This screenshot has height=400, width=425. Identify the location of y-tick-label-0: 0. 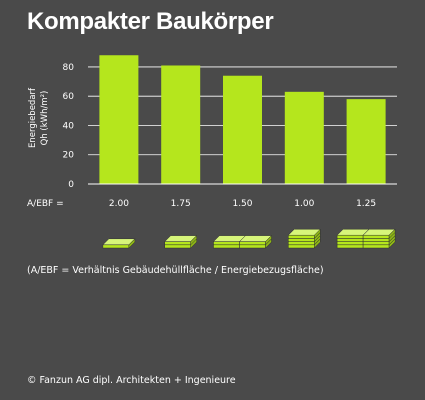
(71, 185).